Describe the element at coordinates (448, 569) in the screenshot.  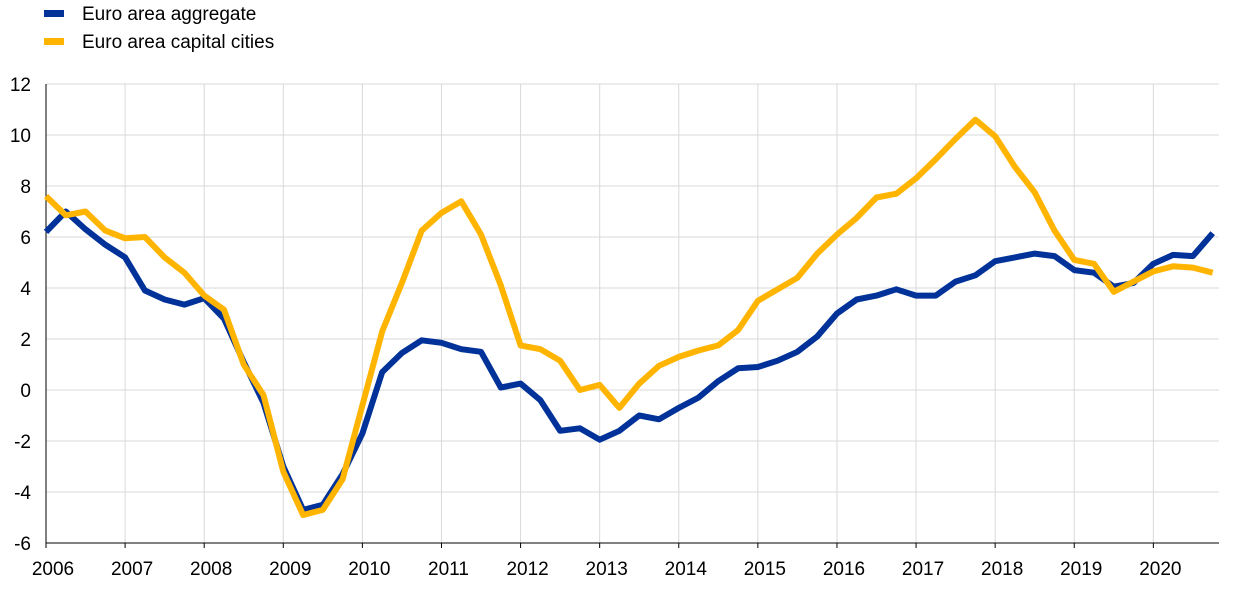
I see `x-tick-label: 2011` at that location.